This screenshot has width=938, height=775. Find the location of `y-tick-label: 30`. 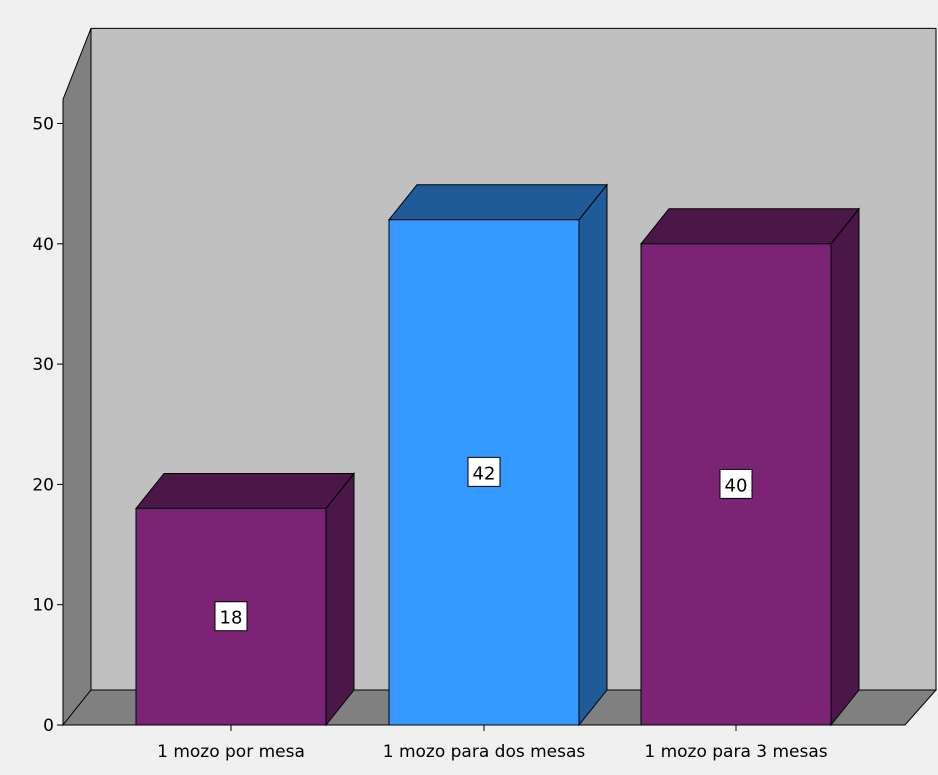

y-tick-label: 30 is located at coordinates (43, 365).